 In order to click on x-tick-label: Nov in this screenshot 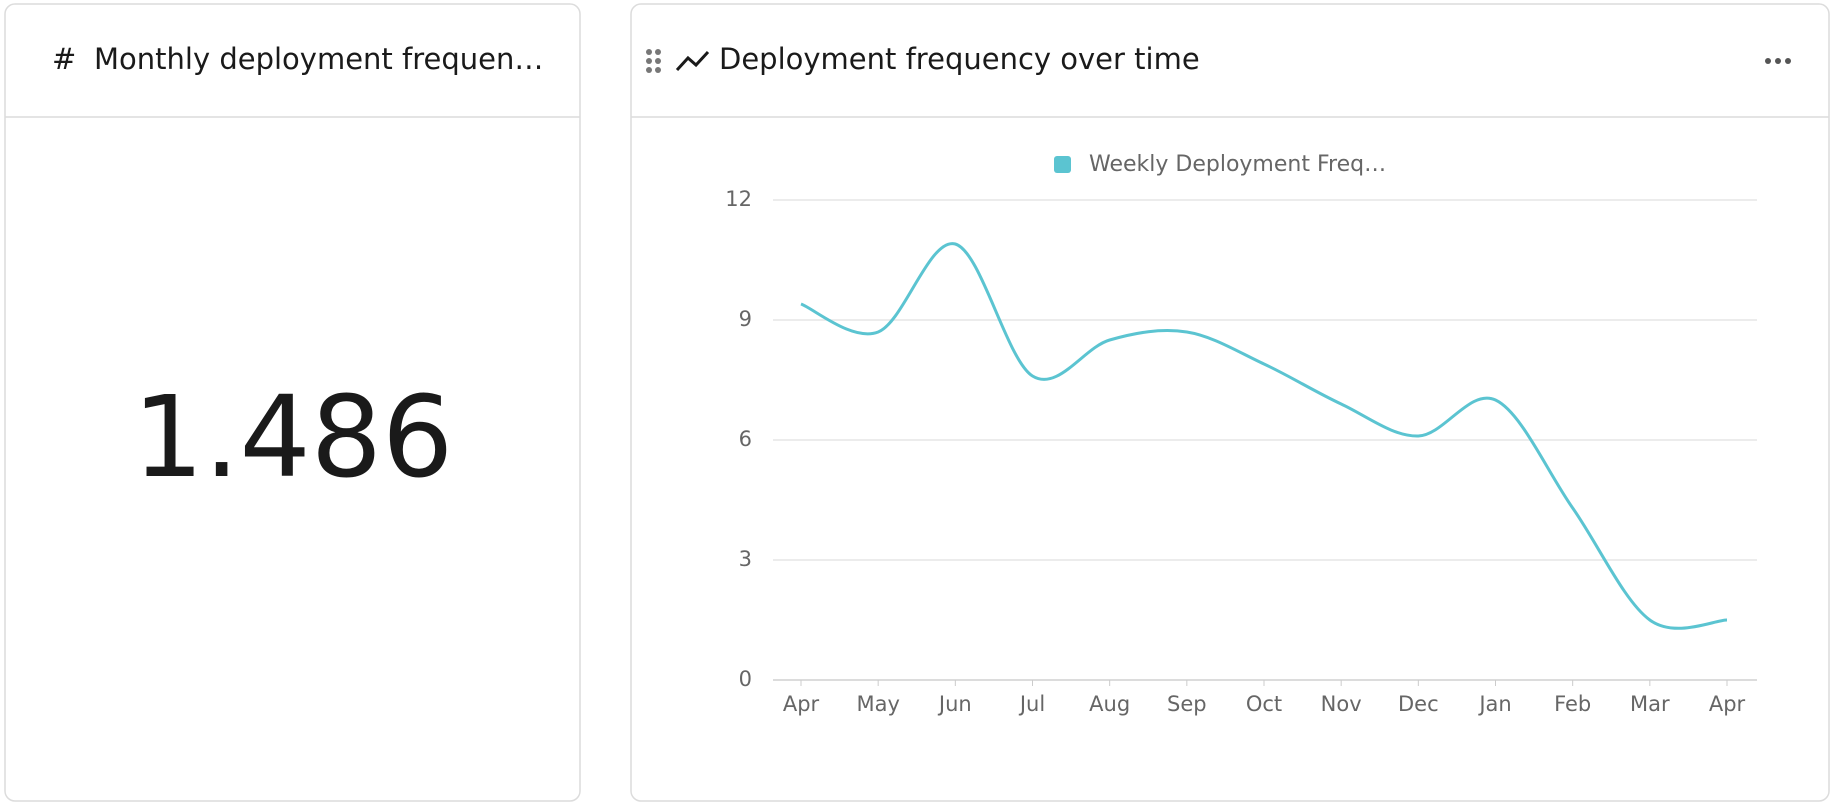, I will do `click(1341, 704)`.